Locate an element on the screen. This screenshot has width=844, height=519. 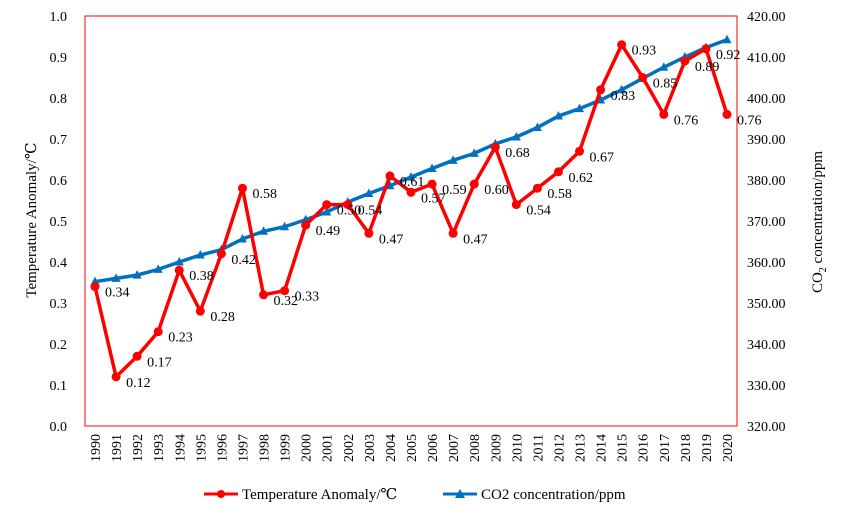
y-right-tick-label: 360.00 is located at coordinates (766, 263).